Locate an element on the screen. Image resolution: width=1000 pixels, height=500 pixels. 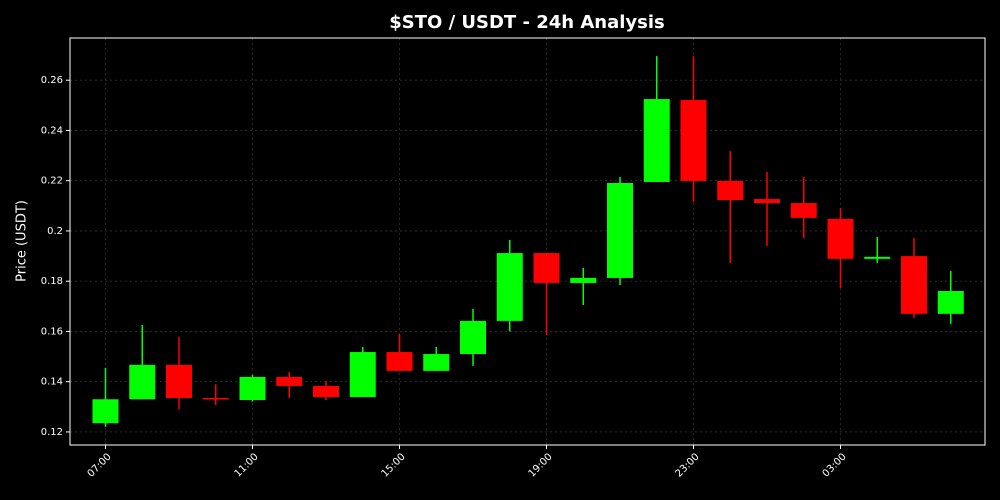
y-tick-label: 0.14 is located at coordinates (52, 382).